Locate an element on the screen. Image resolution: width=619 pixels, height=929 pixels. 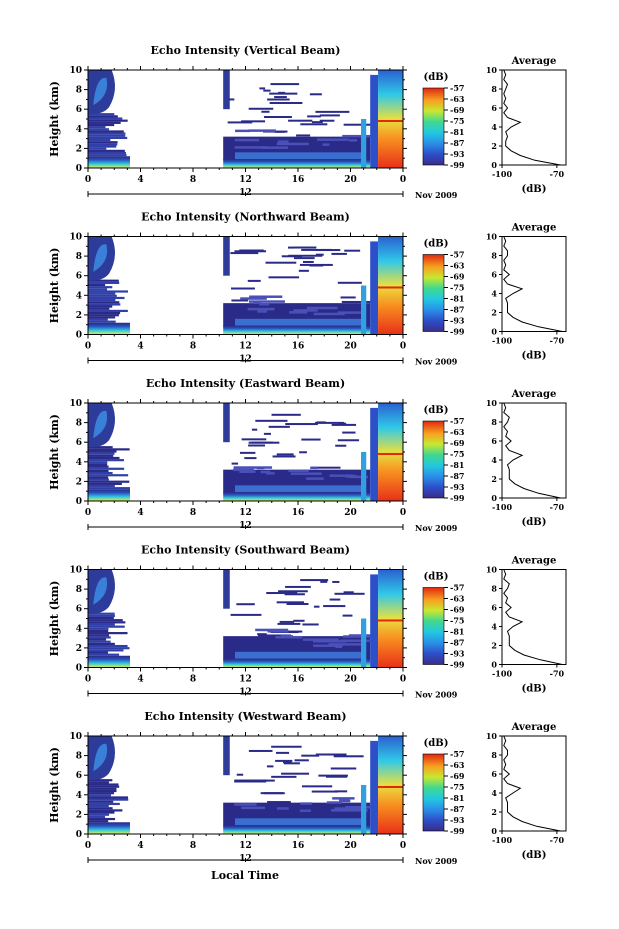
heatmap-plume-right is located at coordinates (226, 90).